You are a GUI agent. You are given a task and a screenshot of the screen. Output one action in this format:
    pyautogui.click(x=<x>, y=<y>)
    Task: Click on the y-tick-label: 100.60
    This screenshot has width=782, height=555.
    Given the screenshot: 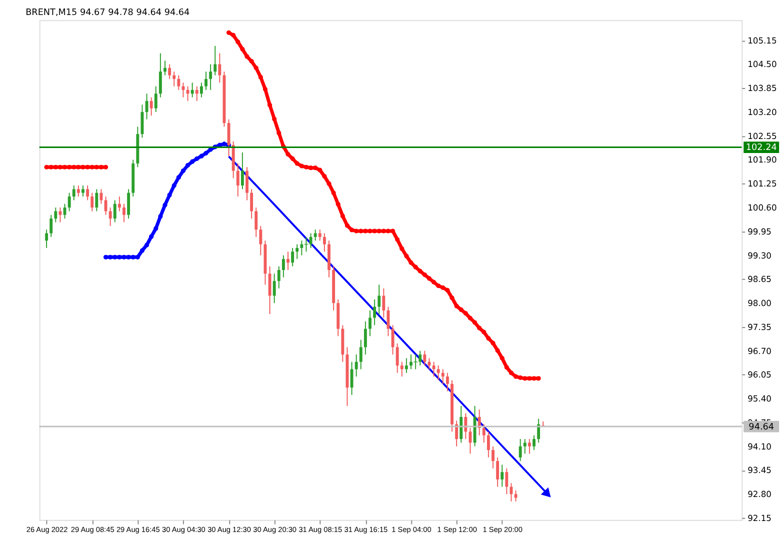 What is the action you would take?
    pyautogui.click(x=762, y=207)
    